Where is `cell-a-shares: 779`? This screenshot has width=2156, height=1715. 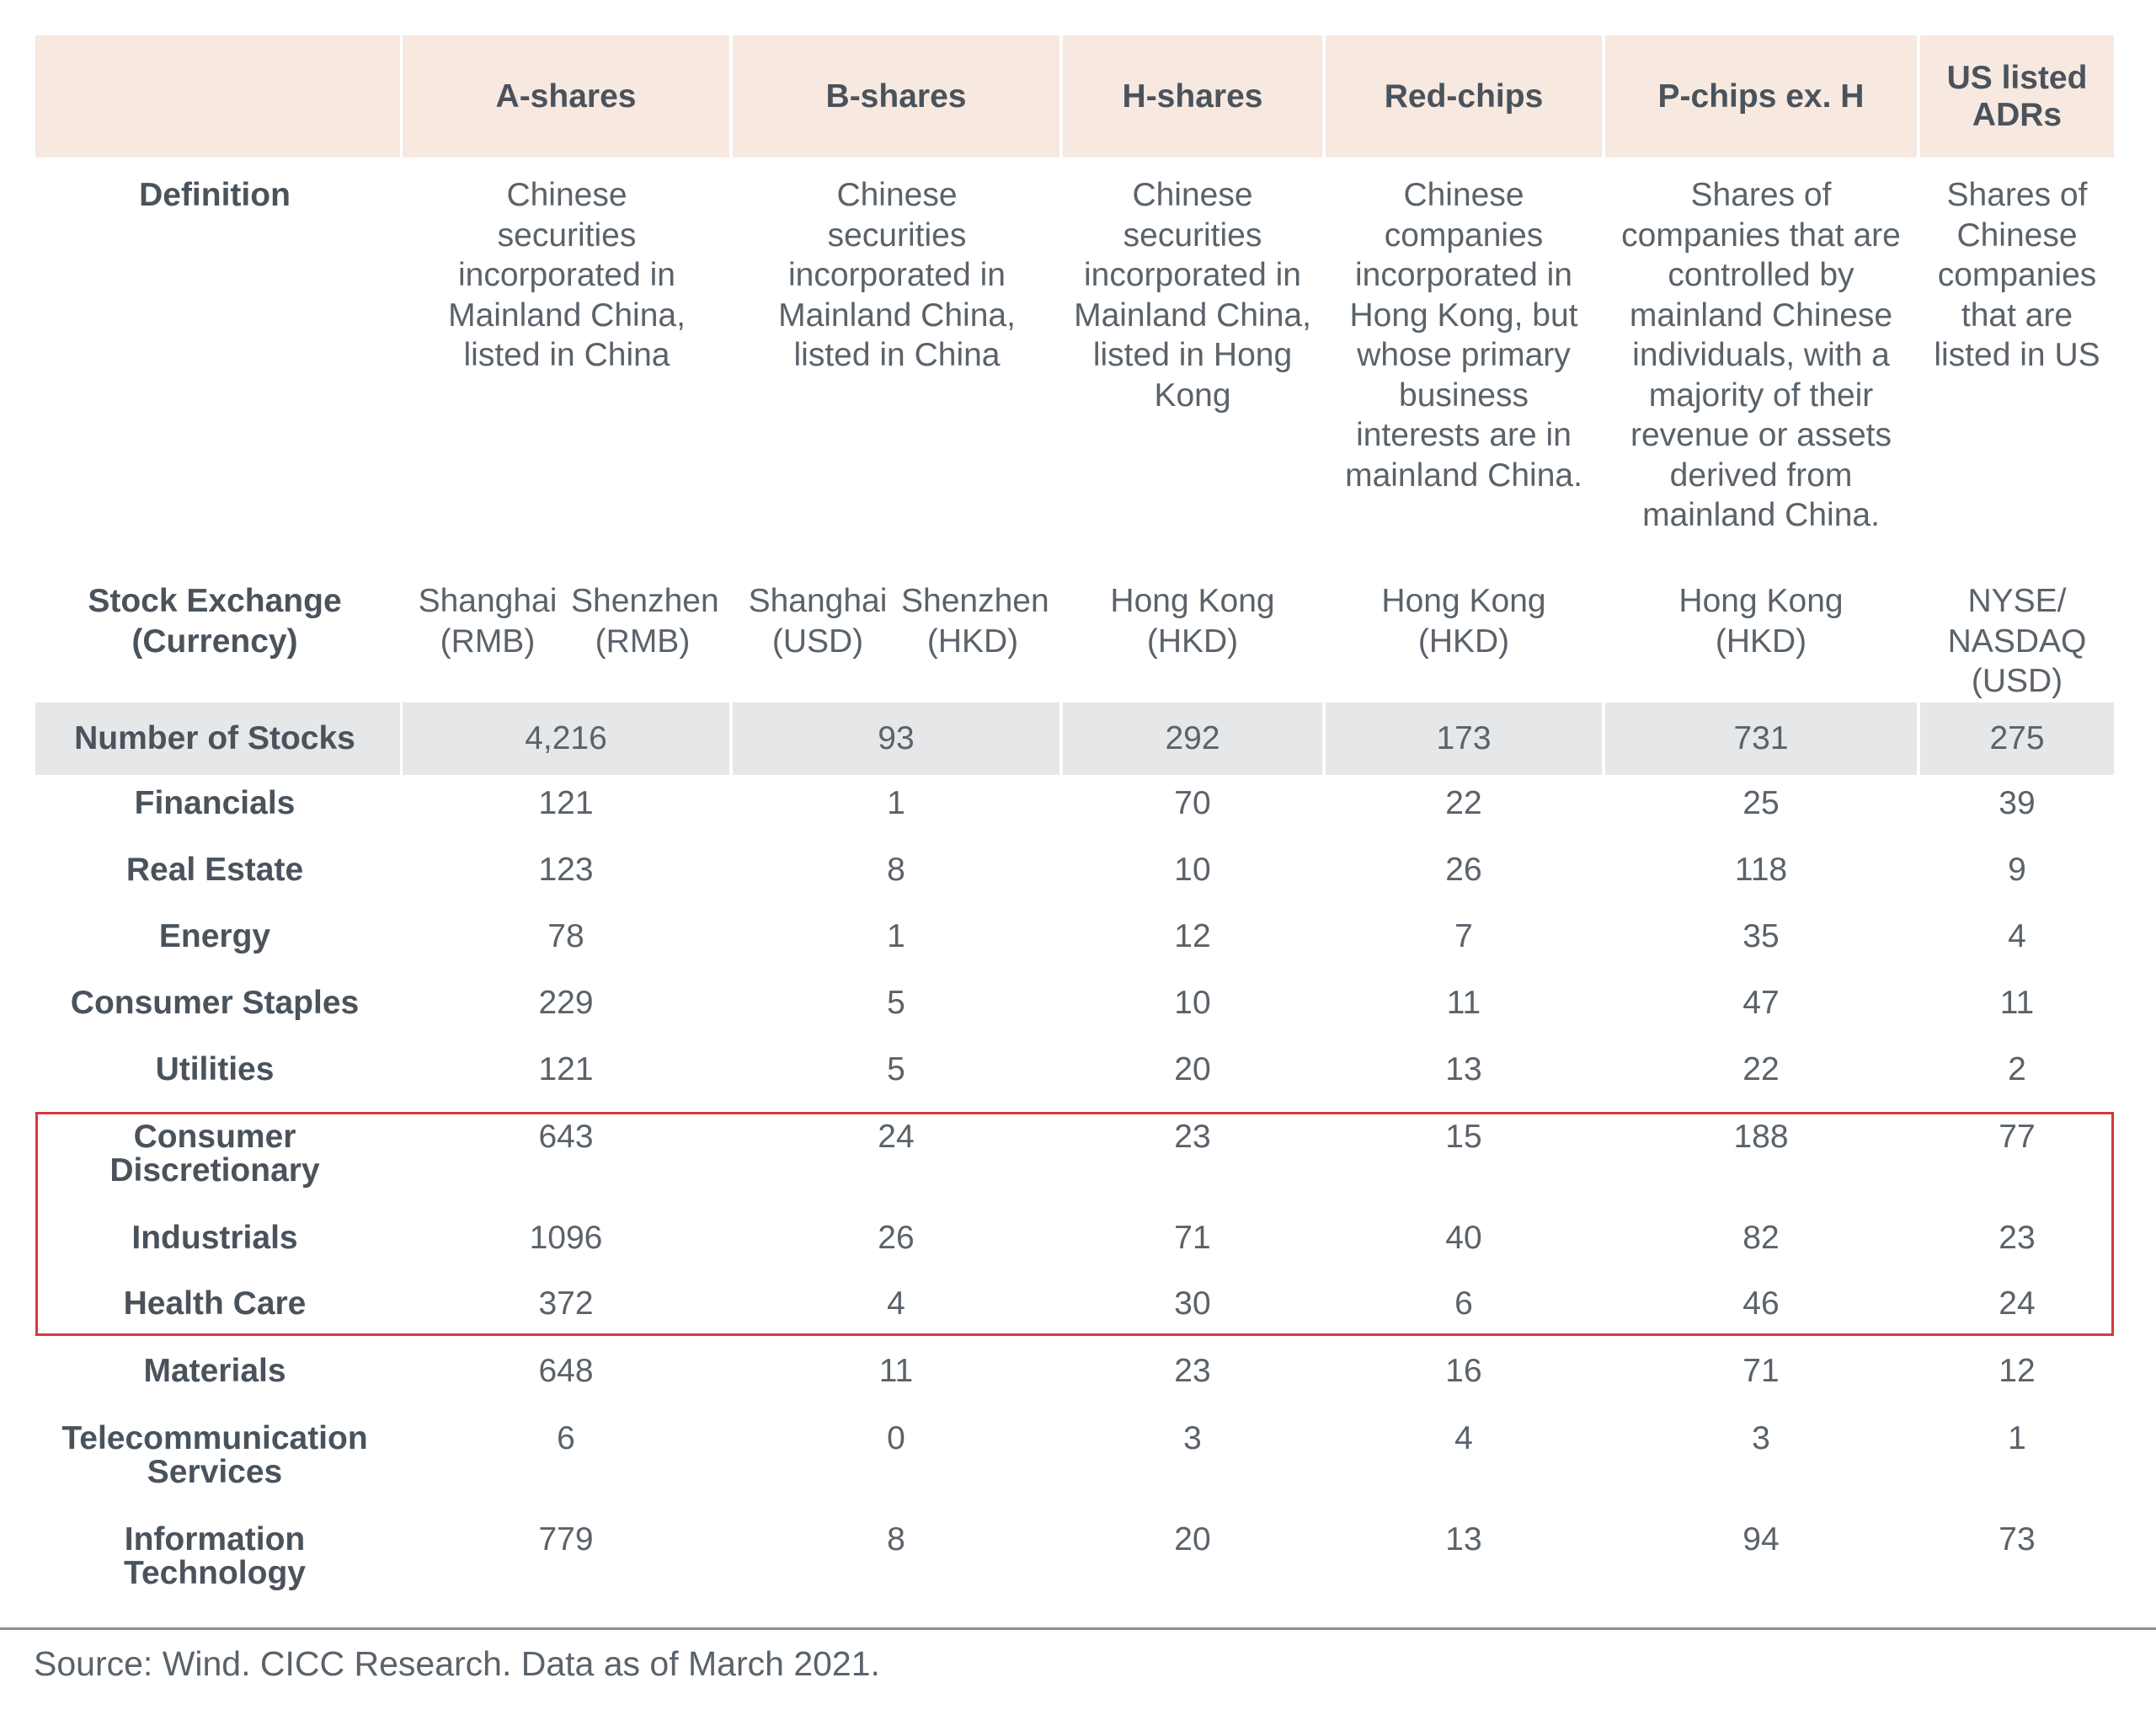
cell-a-shares: 779 is located at coordinates (566, 1539).